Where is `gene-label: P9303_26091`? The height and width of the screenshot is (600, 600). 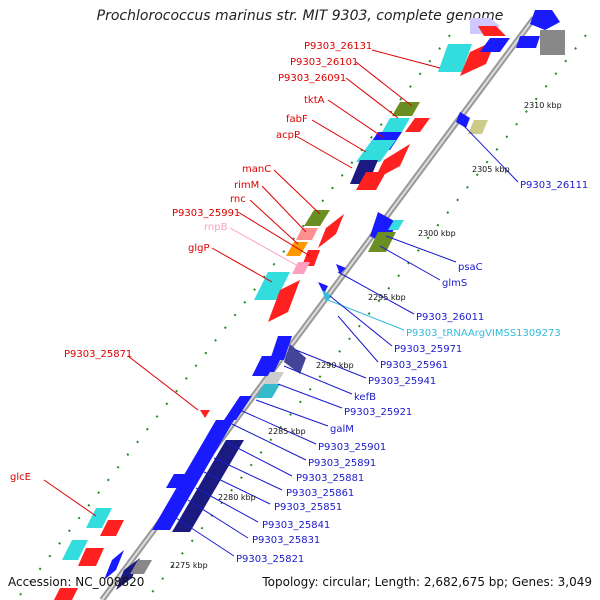
gene-label: P9303_26091 is located at coordinates (312, 78).